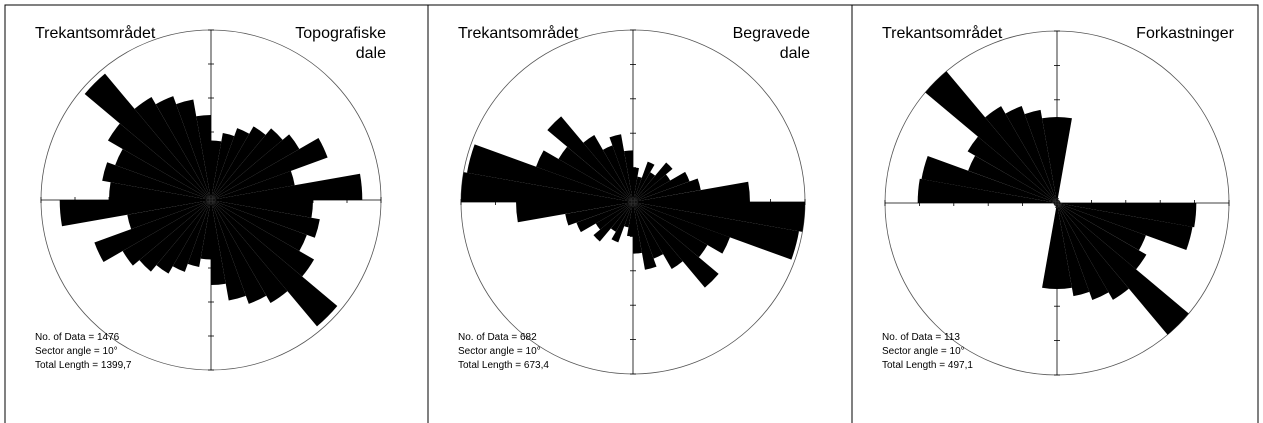  I want to click on info-text: No. of Data = 1476, so click(77, 337).